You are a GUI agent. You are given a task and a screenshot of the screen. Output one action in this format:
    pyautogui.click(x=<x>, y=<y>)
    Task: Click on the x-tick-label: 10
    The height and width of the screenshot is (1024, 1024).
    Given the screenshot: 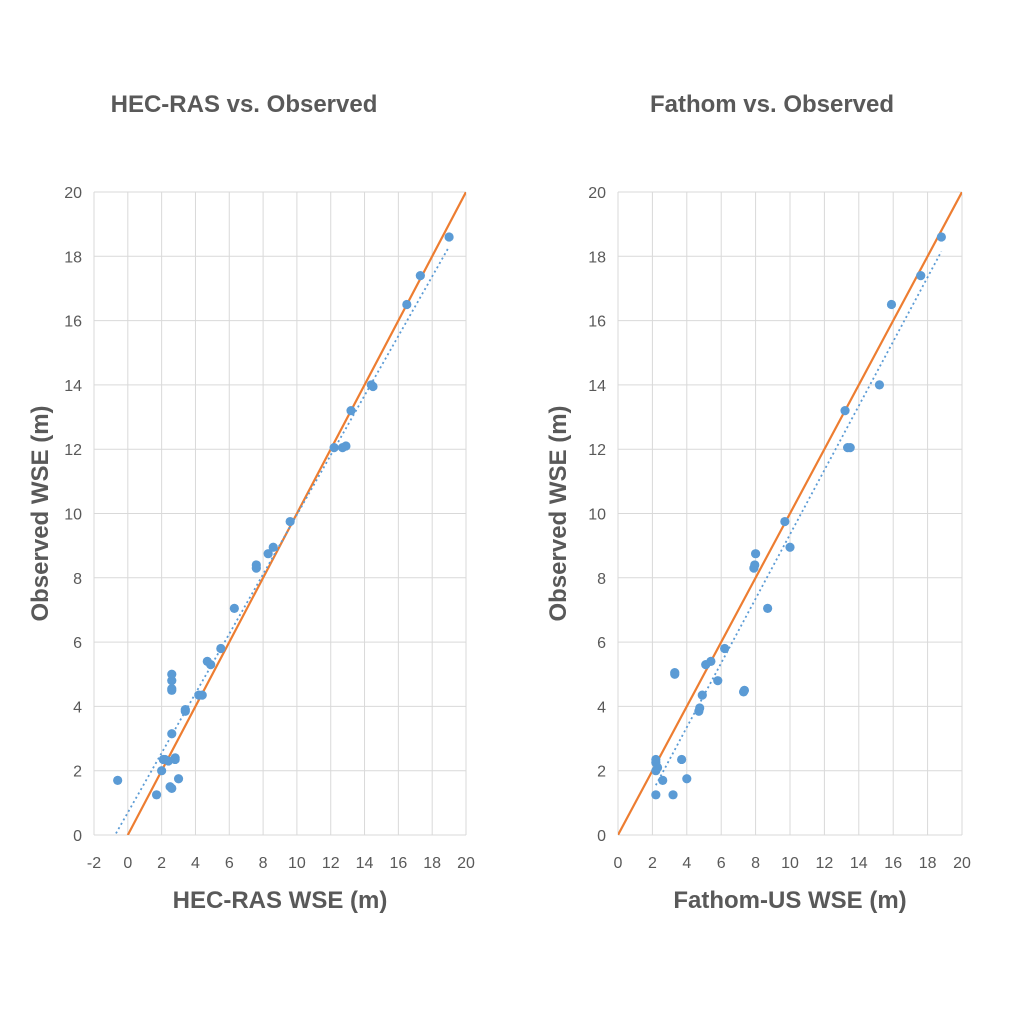 What is the action you would take?
    pyautogui.click(x=790, y=863)
    